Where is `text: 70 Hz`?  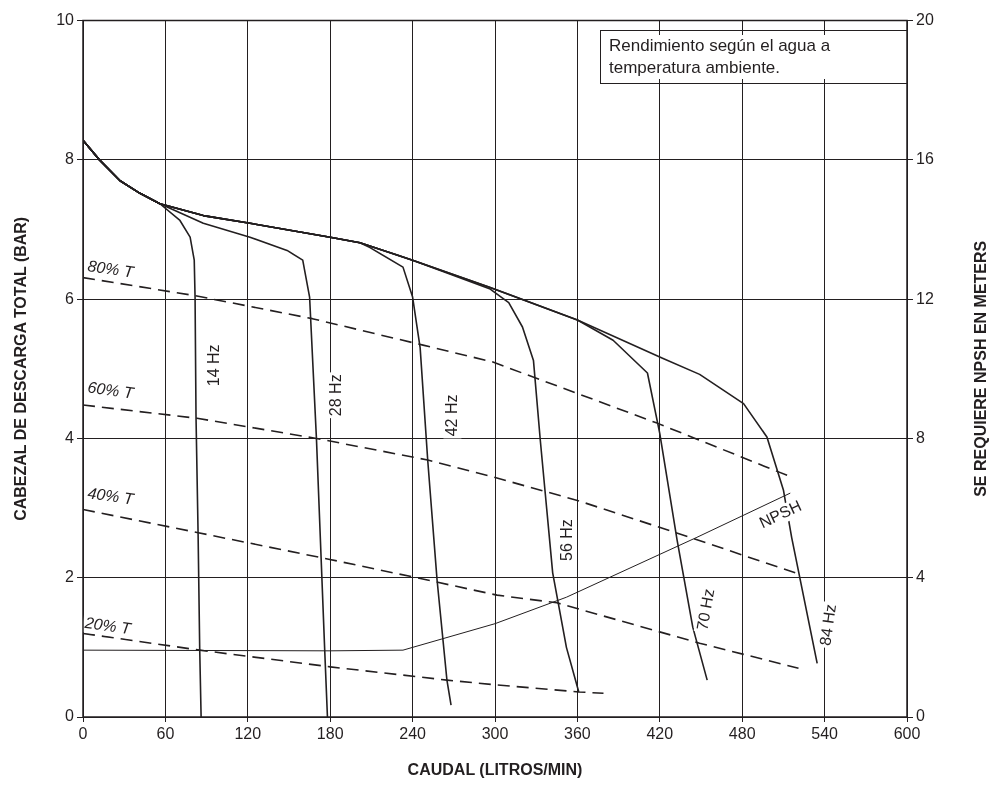
text: 70 Hz is located at coordinates (705, 609).